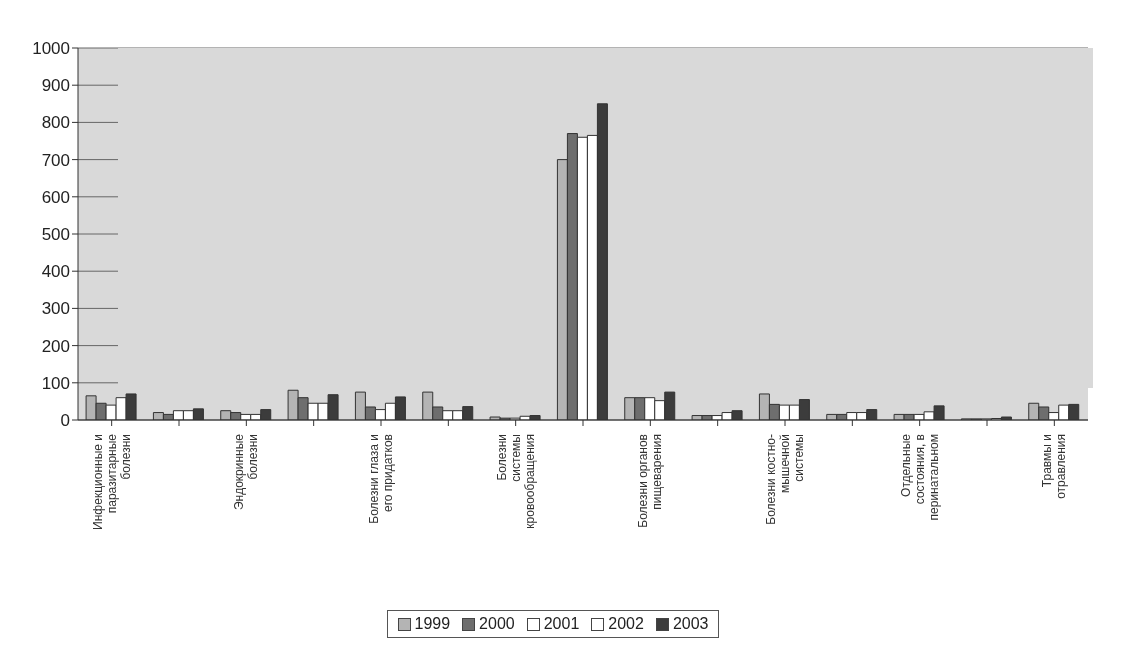  What do you see at coordinates (55, 272) in the screenshot?
I see `y-tick-label: 400` at bounding box center [55, 272].